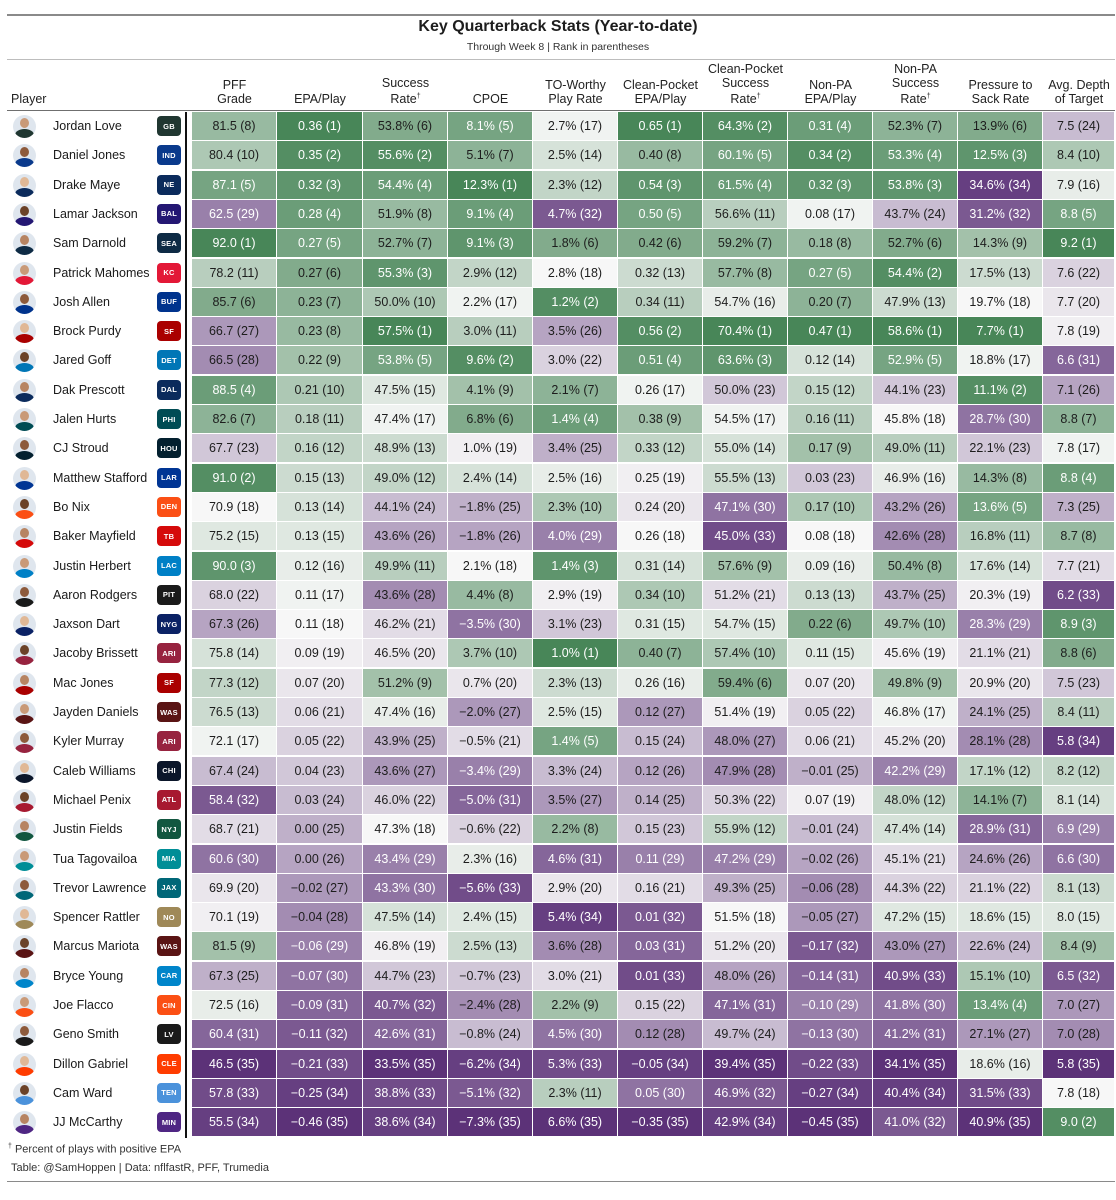 This screenshot has height=1200, width=1116. What do you see at coordinates (405, 331) in the screenshot?
I see `stat-cell-sr: 57.5% (1)` at bounding box center [405, 331].